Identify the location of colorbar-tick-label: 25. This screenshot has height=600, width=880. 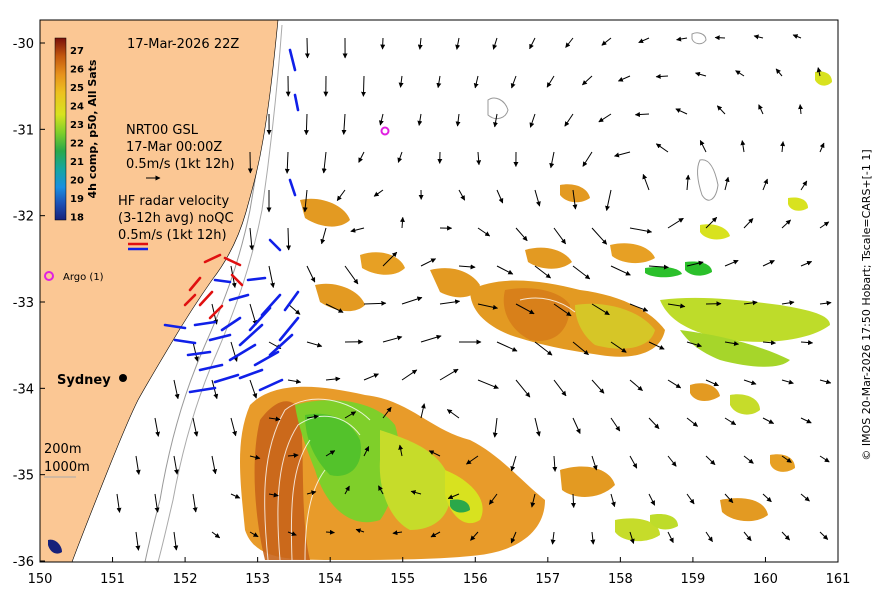
(77, 88).